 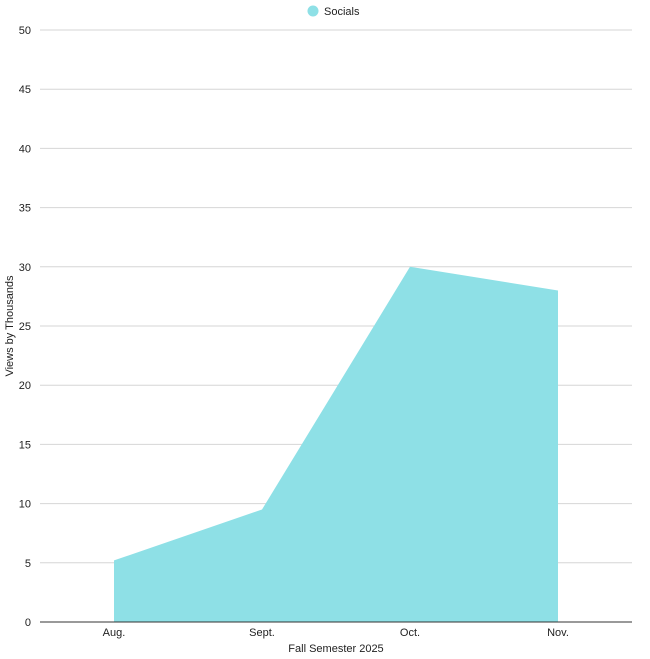 What do you see at coordinates (114, 633) in the screenshot?
I see `x-tick-label: Aug.` at bounding box center [114, 633].